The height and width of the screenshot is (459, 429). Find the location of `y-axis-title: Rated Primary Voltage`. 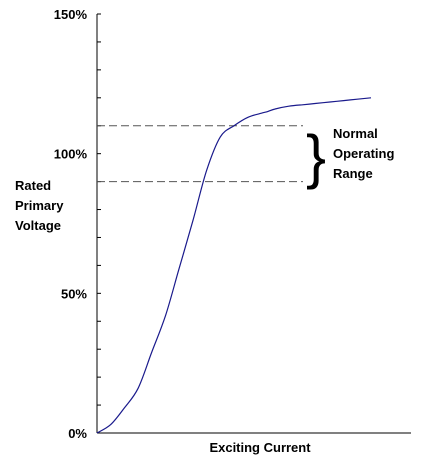

y-axis-title: Rated Primary Voltage is located at coordinates (39, 205).